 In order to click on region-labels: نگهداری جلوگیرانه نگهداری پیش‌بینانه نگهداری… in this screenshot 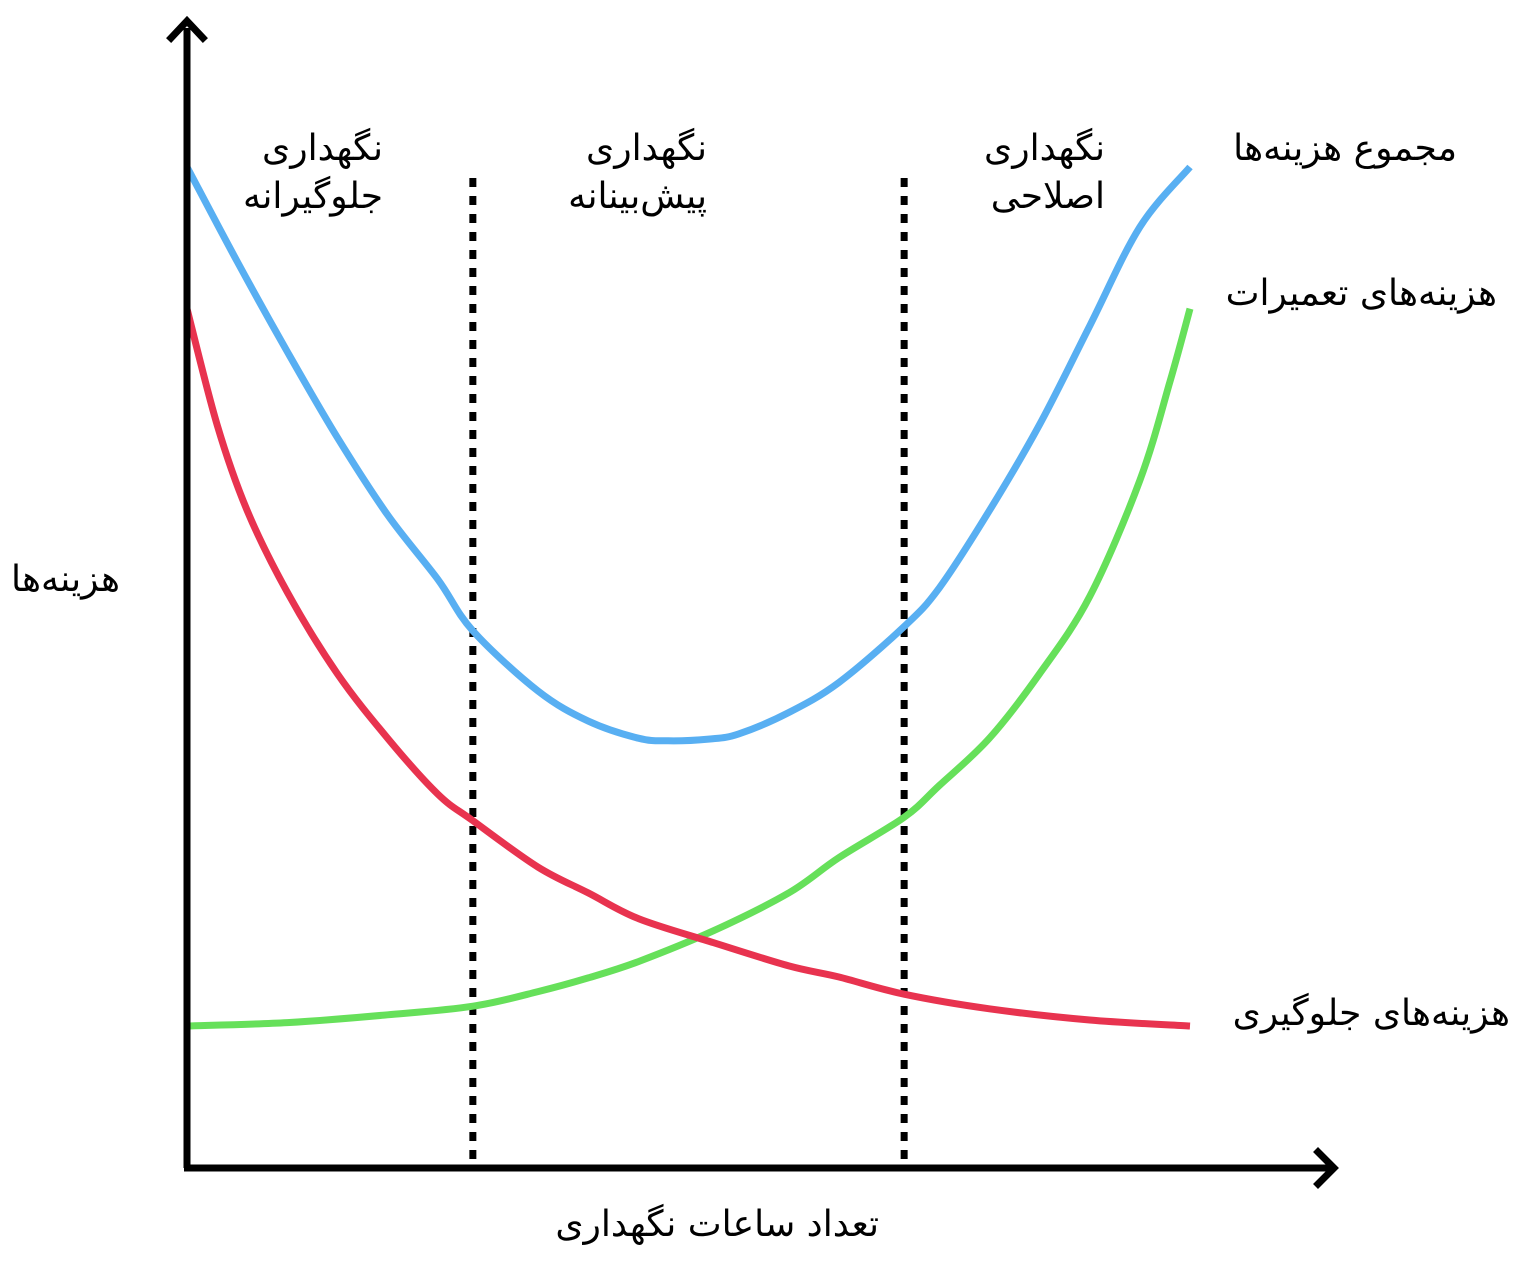, I will do `click(674, 172)`.